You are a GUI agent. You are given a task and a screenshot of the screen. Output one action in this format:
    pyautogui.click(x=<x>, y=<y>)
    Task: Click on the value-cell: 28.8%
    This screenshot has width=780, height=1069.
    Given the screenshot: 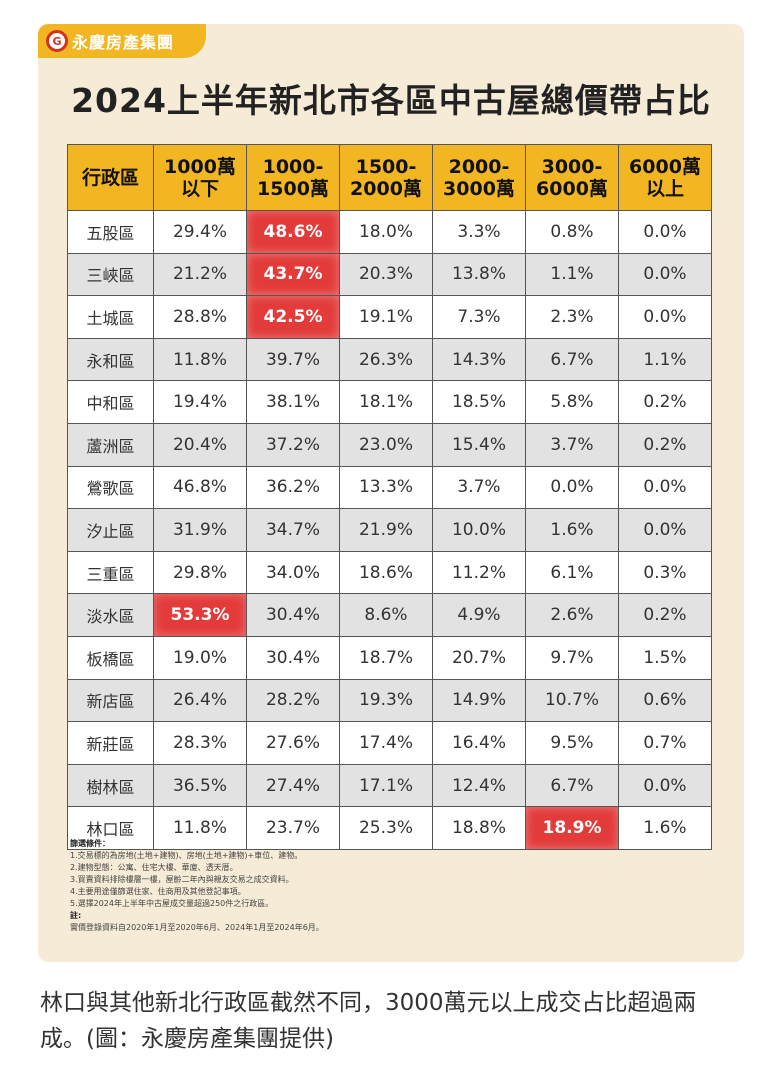 What is the action you would take?
    pyautogui.click(x=200, y=317)
    